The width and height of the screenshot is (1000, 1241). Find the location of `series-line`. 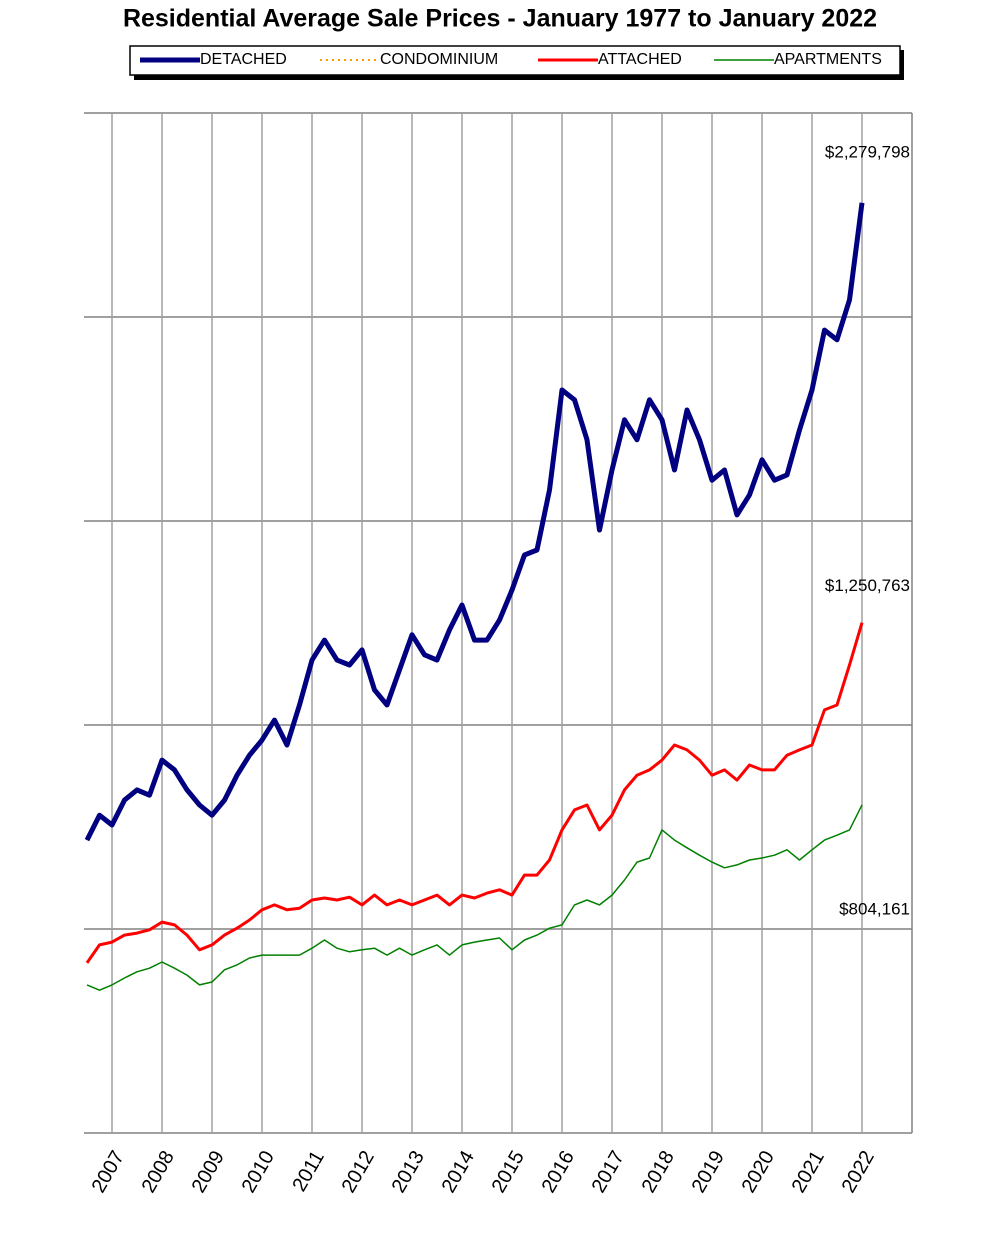

series-line is located at coordinates (474, 897).